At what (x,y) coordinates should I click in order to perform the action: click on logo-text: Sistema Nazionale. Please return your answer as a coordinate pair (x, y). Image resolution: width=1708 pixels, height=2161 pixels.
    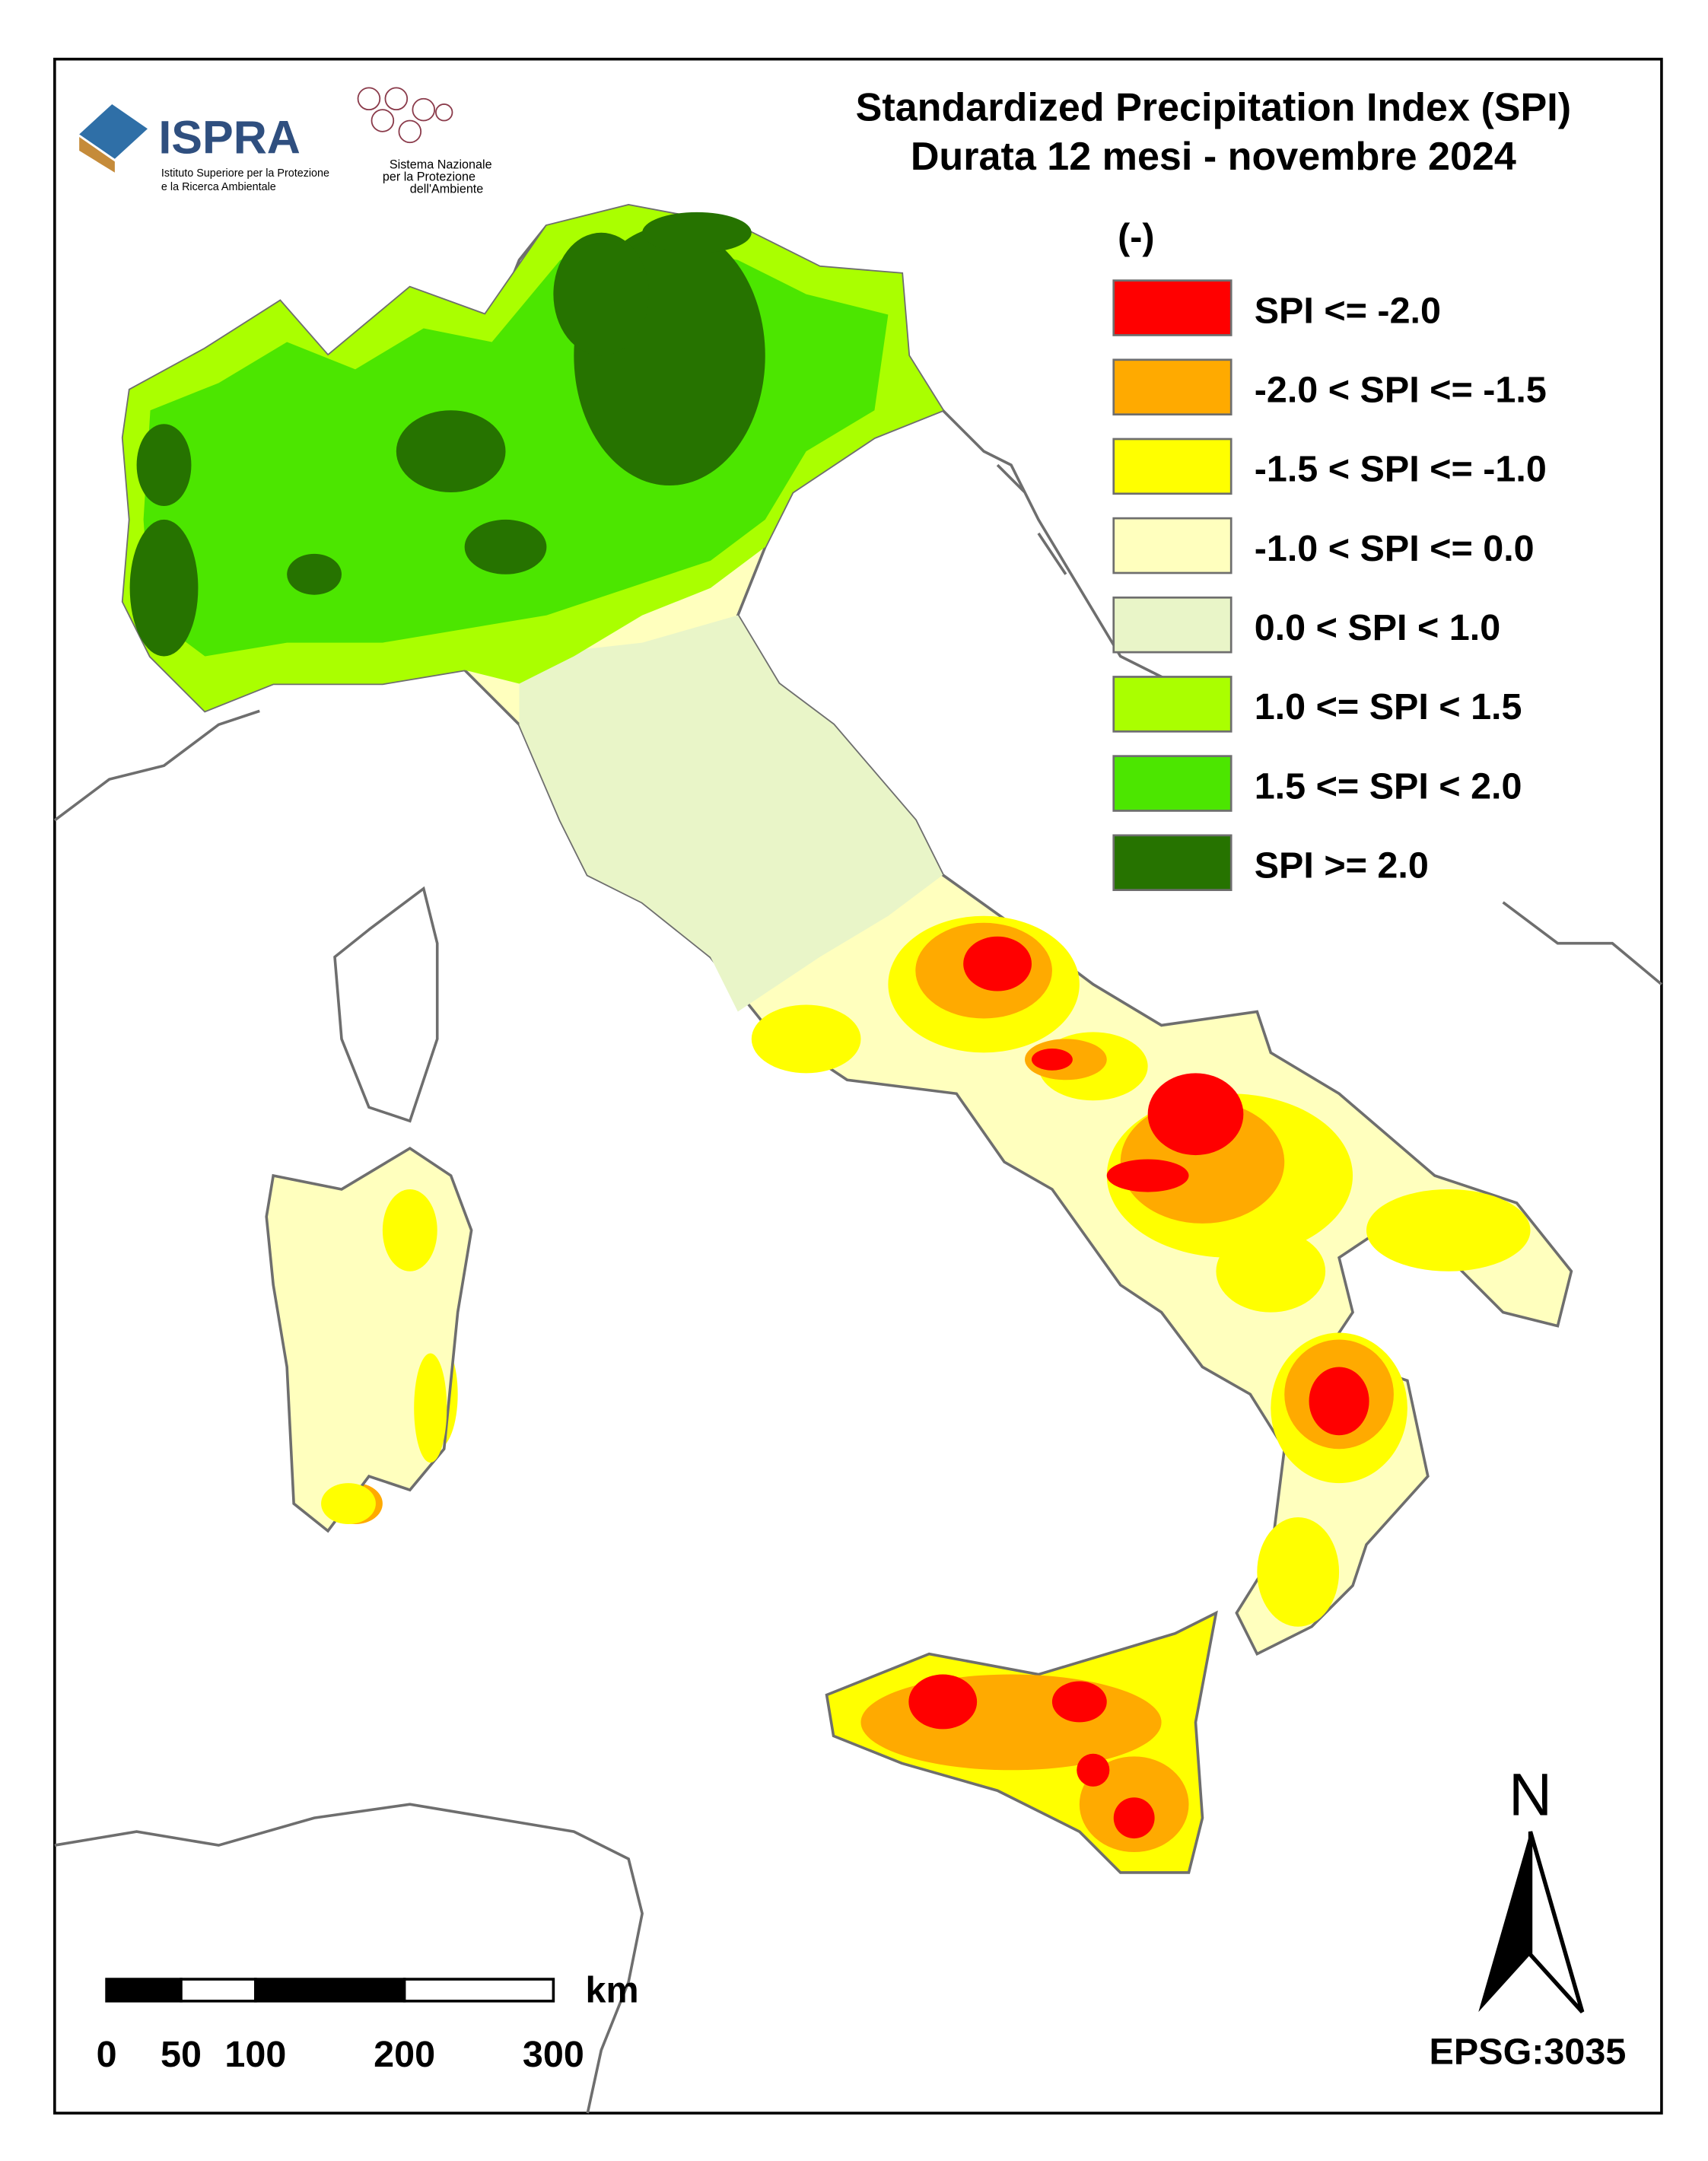
    Looking at the image, I should click on (441, 165).